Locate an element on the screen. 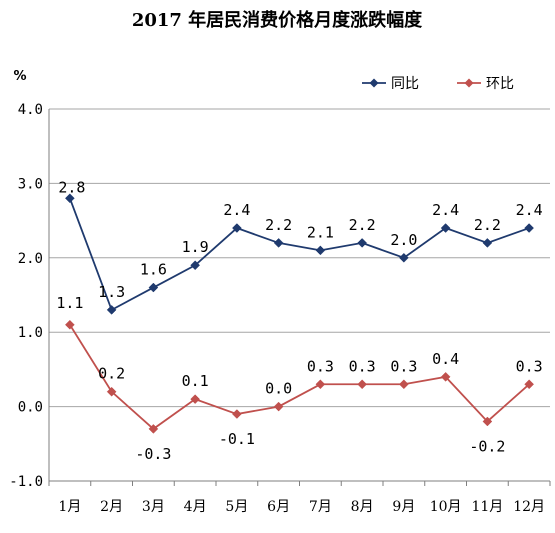 The width and height of the screenshot is (555, 533). y-axis-unit: % is located at coordinates (19, 76).